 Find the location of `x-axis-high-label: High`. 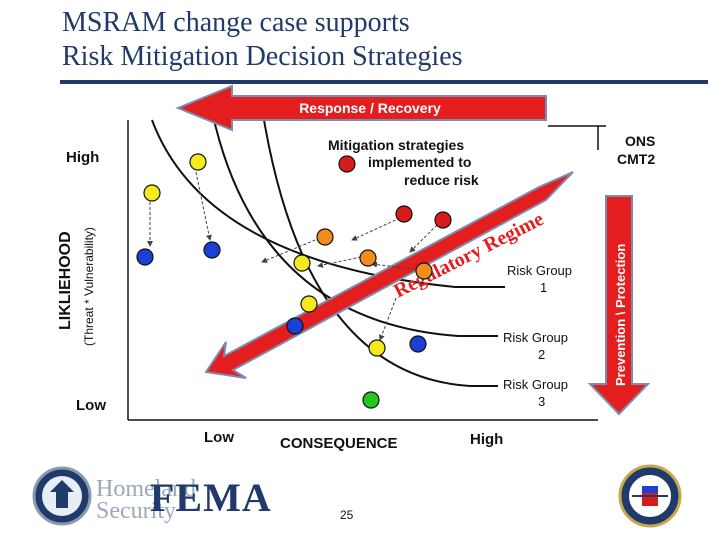

x-axis-high-label: High is located at coordinates (486, 439).